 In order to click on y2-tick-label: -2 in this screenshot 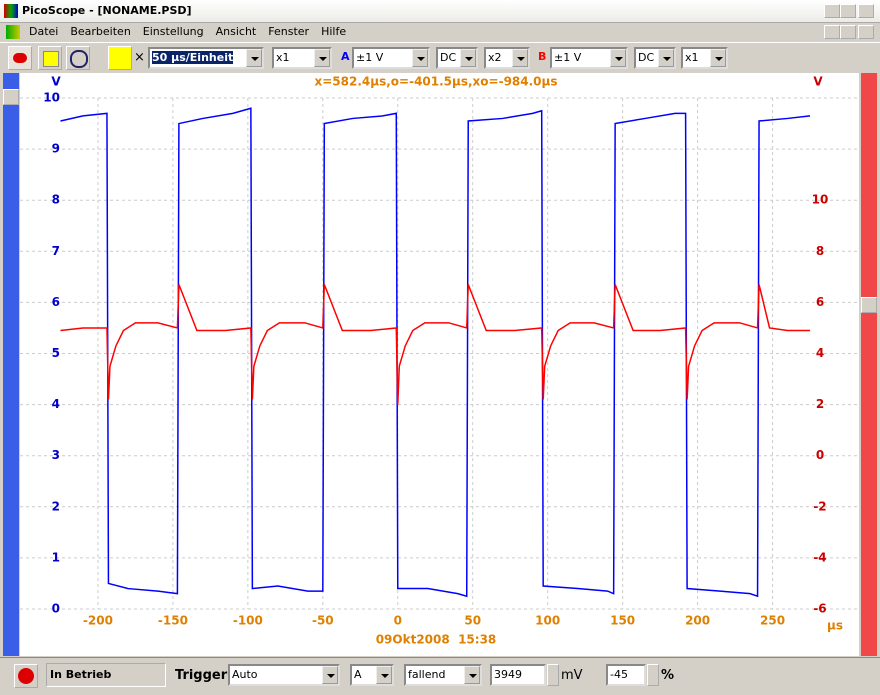, I will do `click(819, 506)`.